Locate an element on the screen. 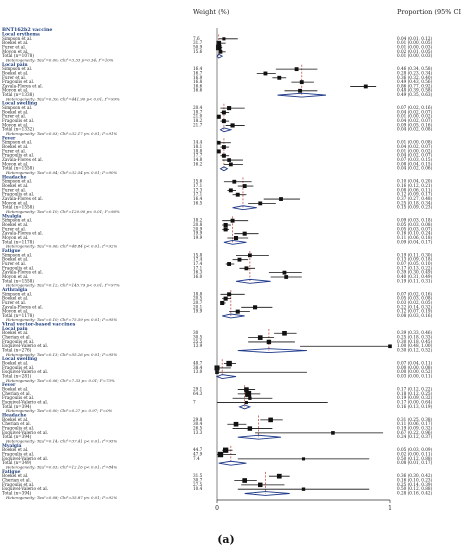  weight-value: 29.8 is located at coordinates (198, 419).